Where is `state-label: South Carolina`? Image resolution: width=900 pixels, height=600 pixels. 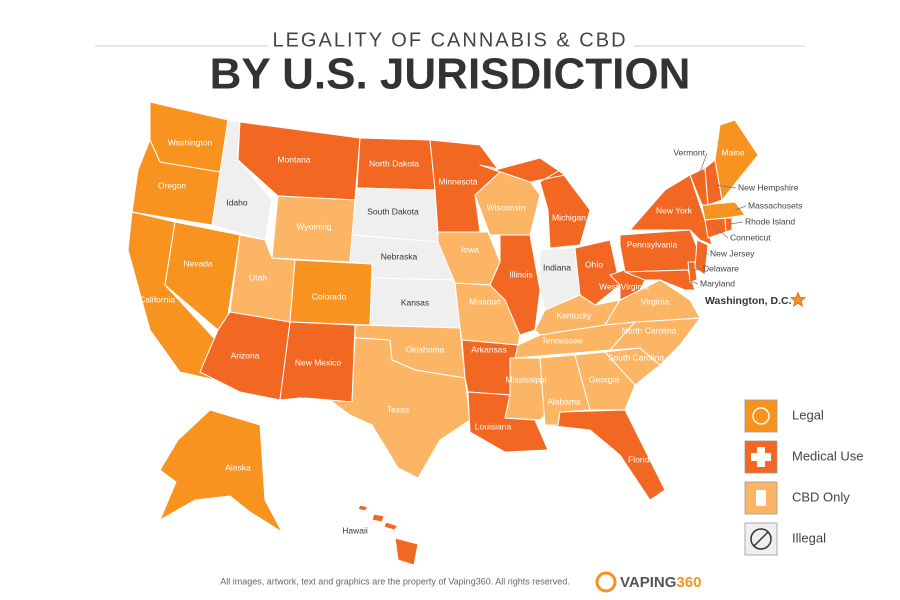
state-label: South Carolina is located at coordinates (636, 357).